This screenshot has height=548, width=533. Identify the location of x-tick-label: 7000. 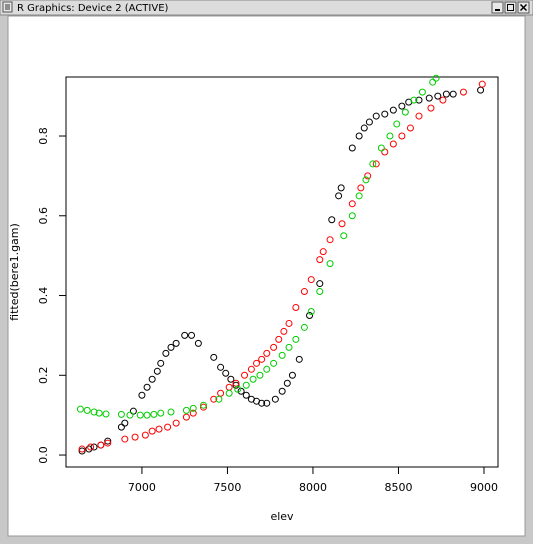
(142, 487).